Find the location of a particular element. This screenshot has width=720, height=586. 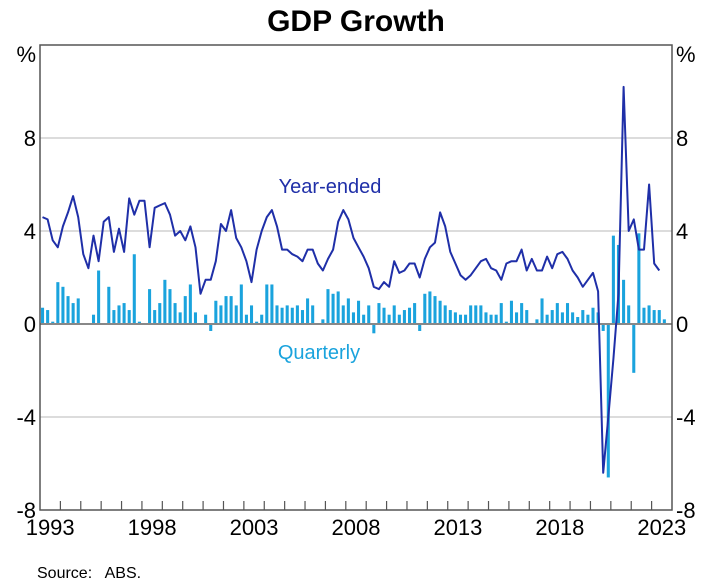

x-tick-label: 2008 is located at coordinates (356, 527).